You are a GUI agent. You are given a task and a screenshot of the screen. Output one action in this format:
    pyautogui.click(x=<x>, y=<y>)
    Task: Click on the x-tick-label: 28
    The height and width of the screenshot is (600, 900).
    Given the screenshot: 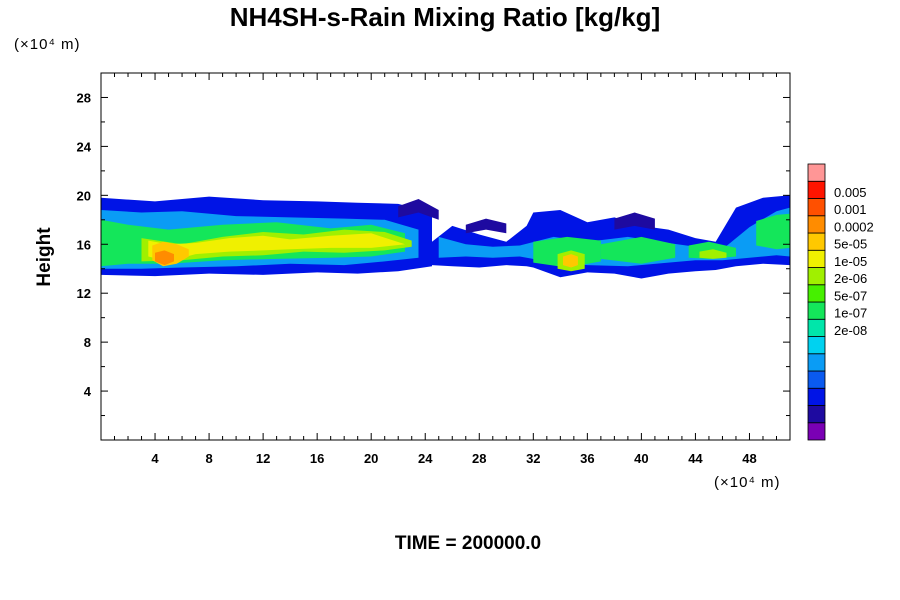 What is the action you would take?
    pyautogui.click(x=479, y=458)
    